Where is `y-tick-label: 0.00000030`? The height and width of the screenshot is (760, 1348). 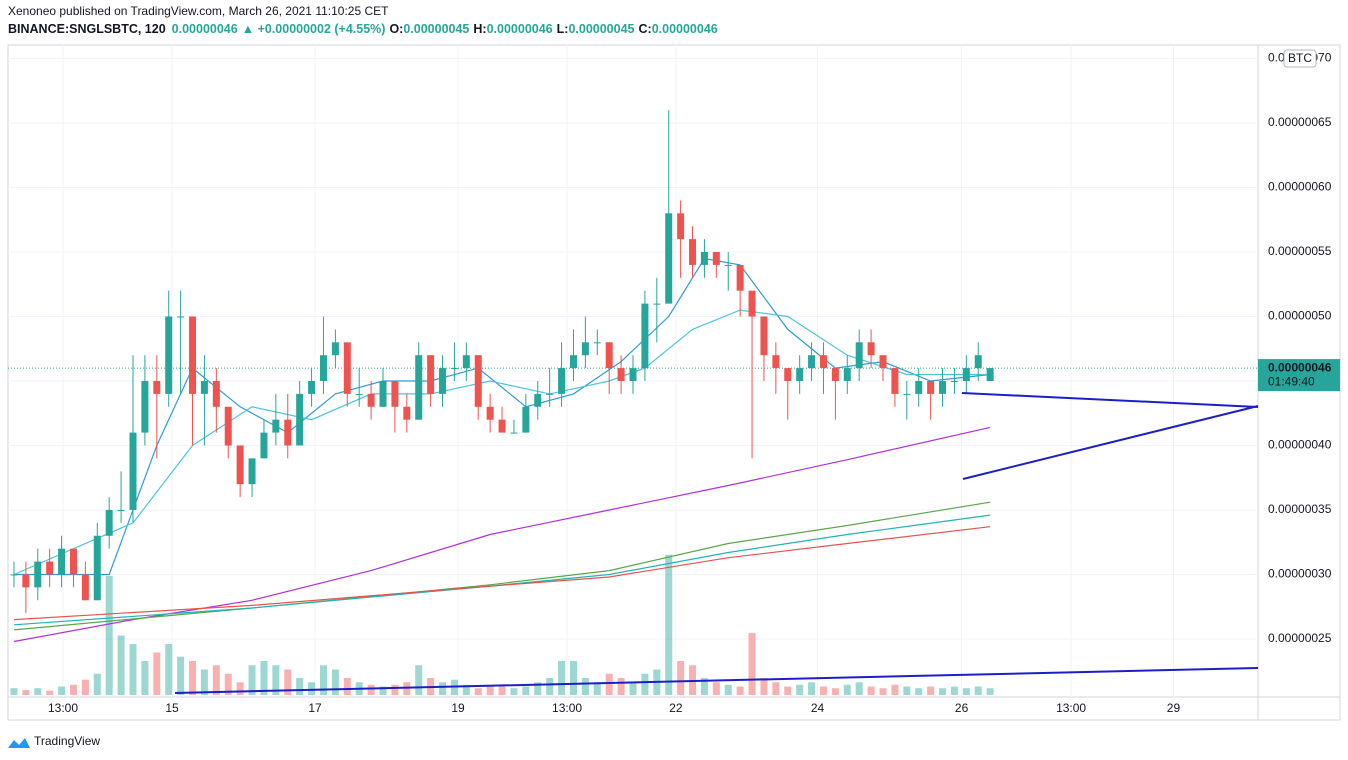
y-tick-label: 0.00000030 is located at coordinates (1300, 574).